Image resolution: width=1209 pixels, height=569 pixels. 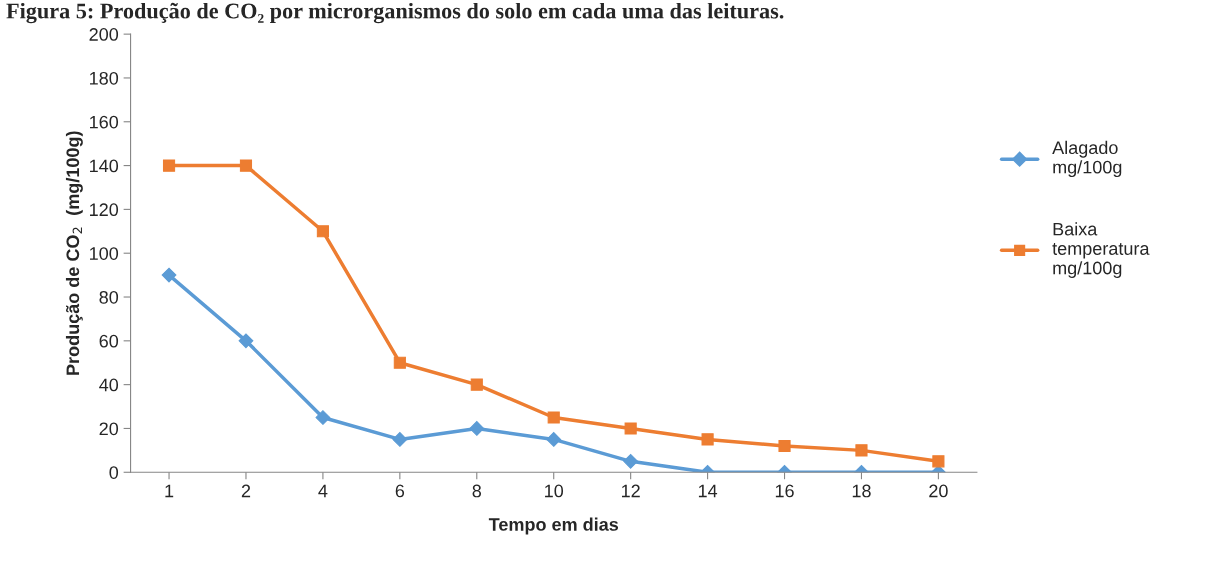 What do you see at coordinates (114, 472) in the screenshot?
I see `y-tick-label: 0` at bounding box center [114, 472].